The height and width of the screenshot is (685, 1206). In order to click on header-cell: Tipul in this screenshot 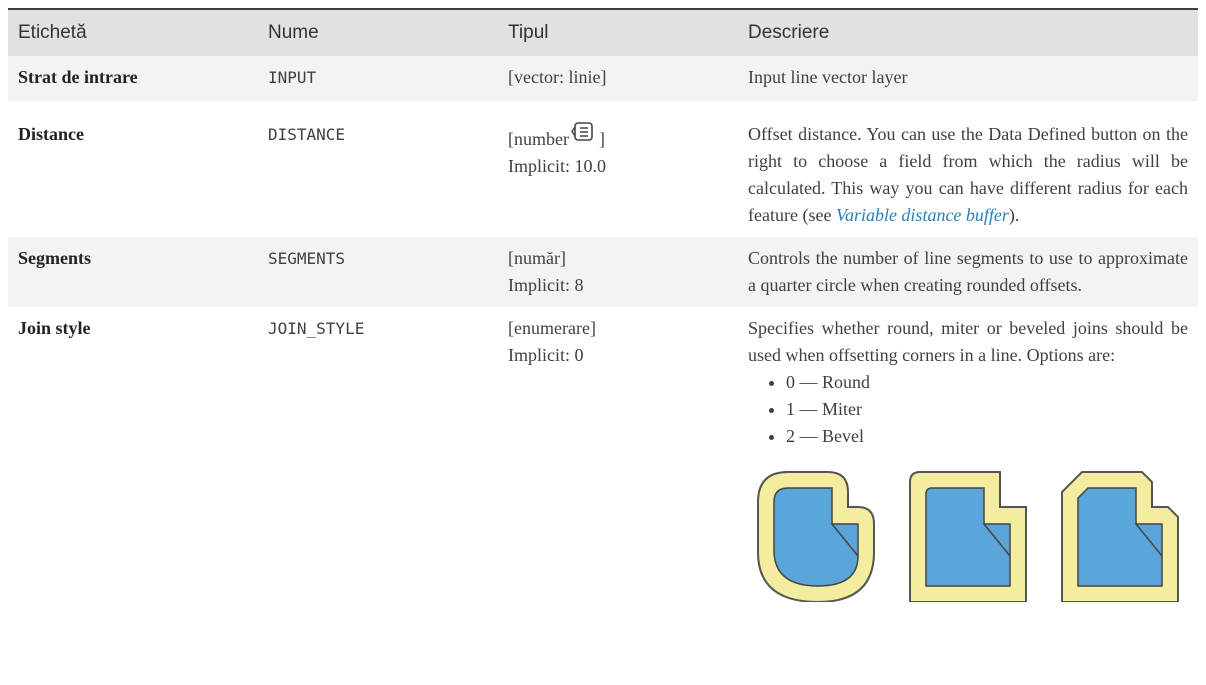, I will do `click(618, 32)`.